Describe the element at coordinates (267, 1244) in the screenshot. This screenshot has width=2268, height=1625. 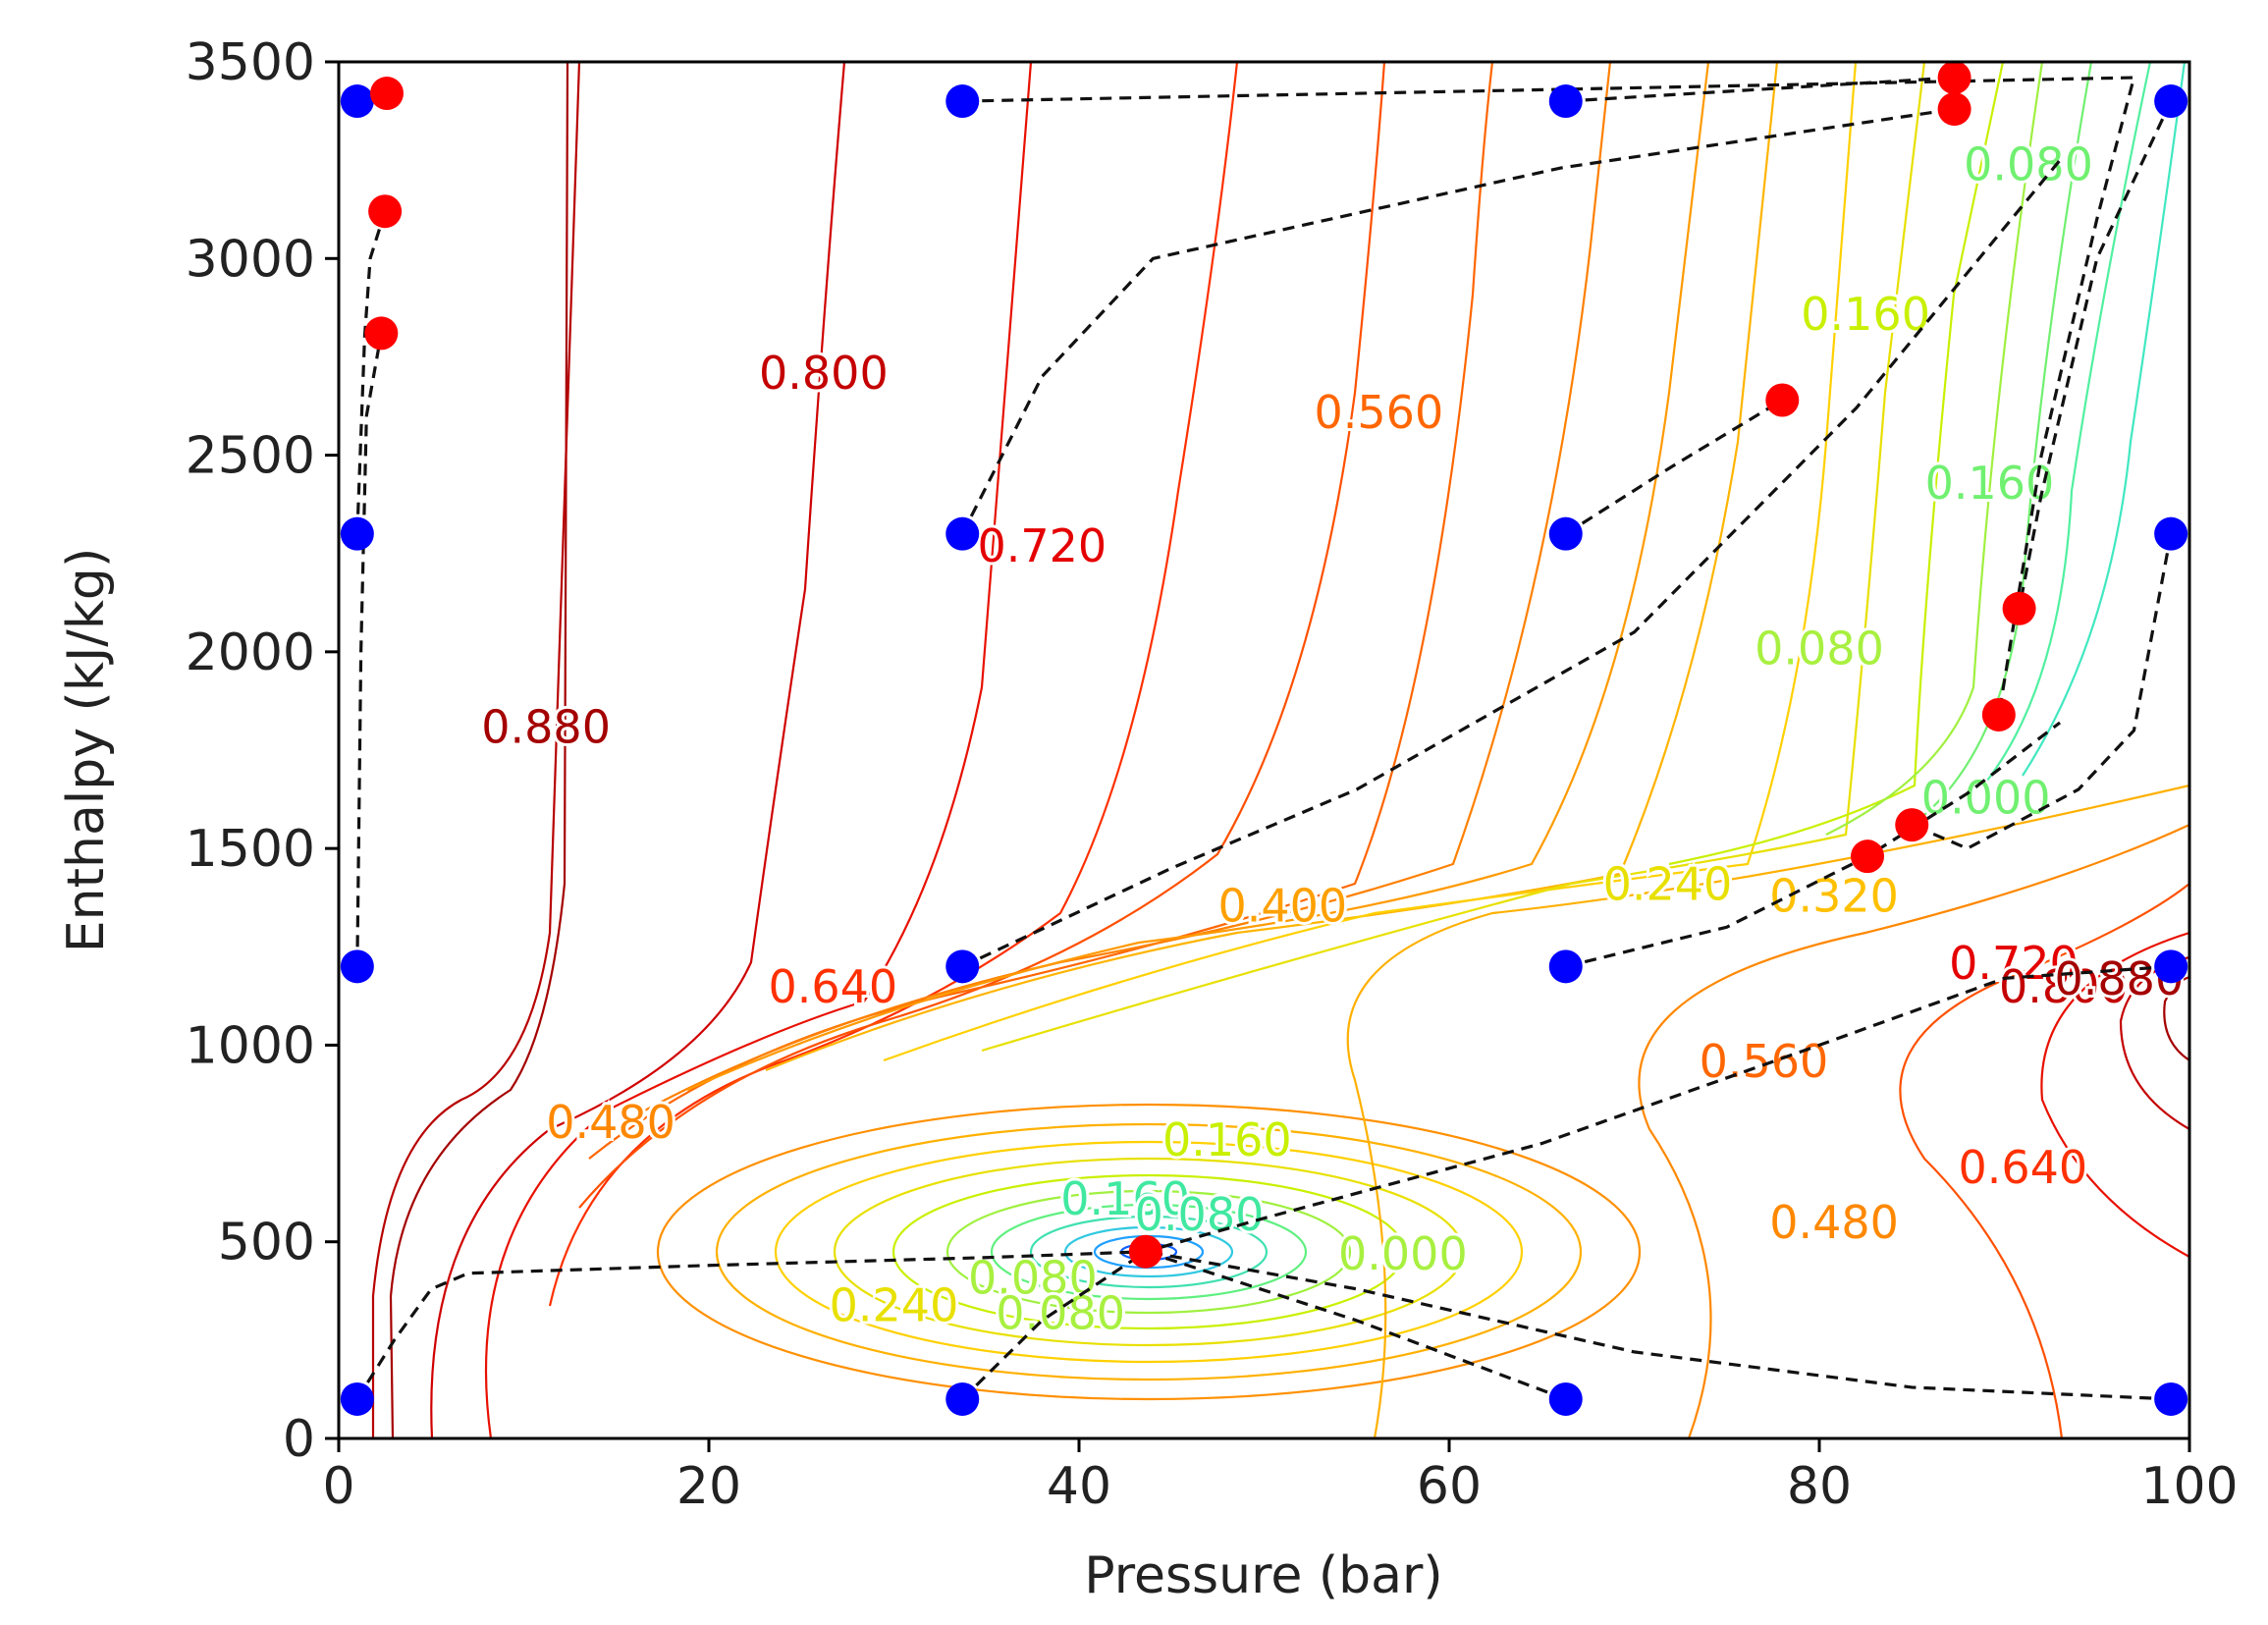
I see `y-tick-label: 500` at that location.